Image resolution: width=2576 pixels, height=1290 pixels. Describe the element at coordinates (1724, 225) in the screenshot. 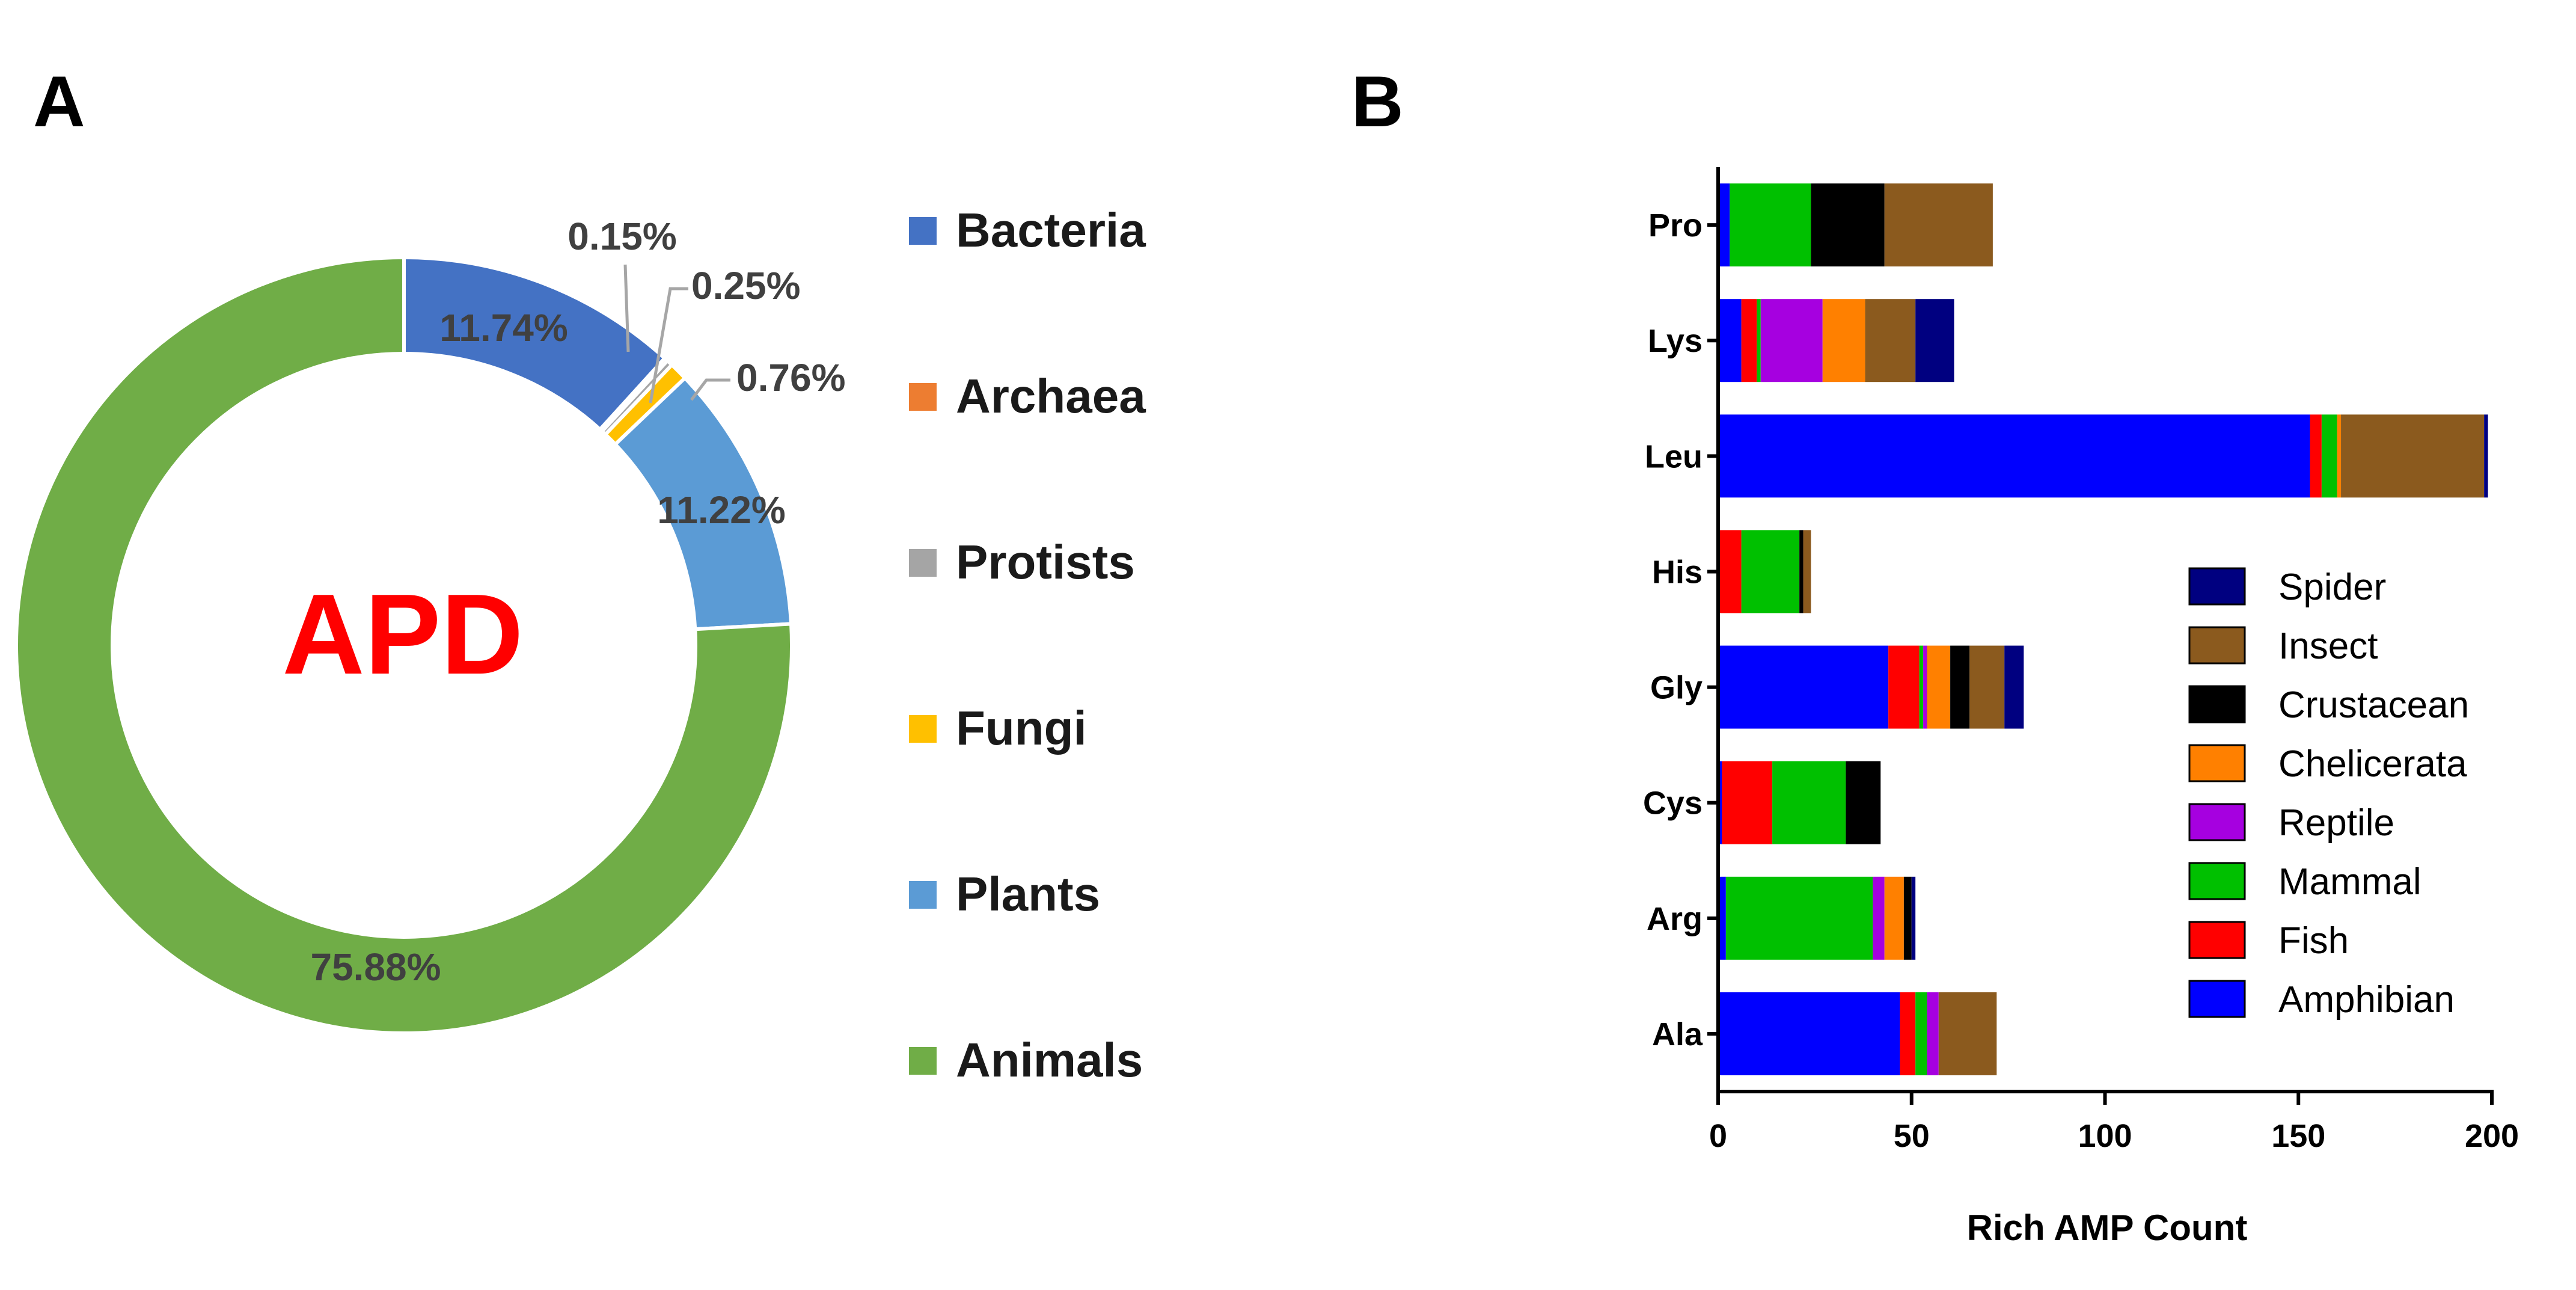

I see `bar-pro-amphibian` at that location.